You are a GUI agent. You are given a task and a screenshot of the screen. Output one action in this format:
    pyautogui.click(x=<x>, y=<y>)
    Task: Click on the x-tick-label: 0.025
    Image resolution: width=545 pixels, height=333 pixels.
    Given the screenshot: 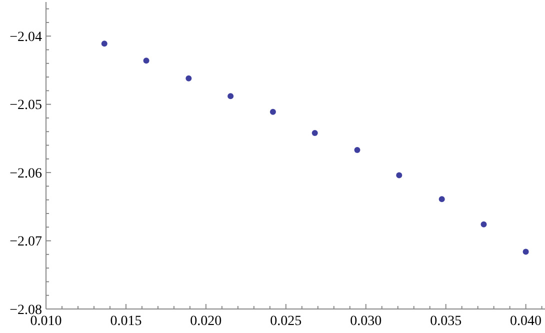 What is the action you would take?
    pyautogui.click(x=286, y=321)
    